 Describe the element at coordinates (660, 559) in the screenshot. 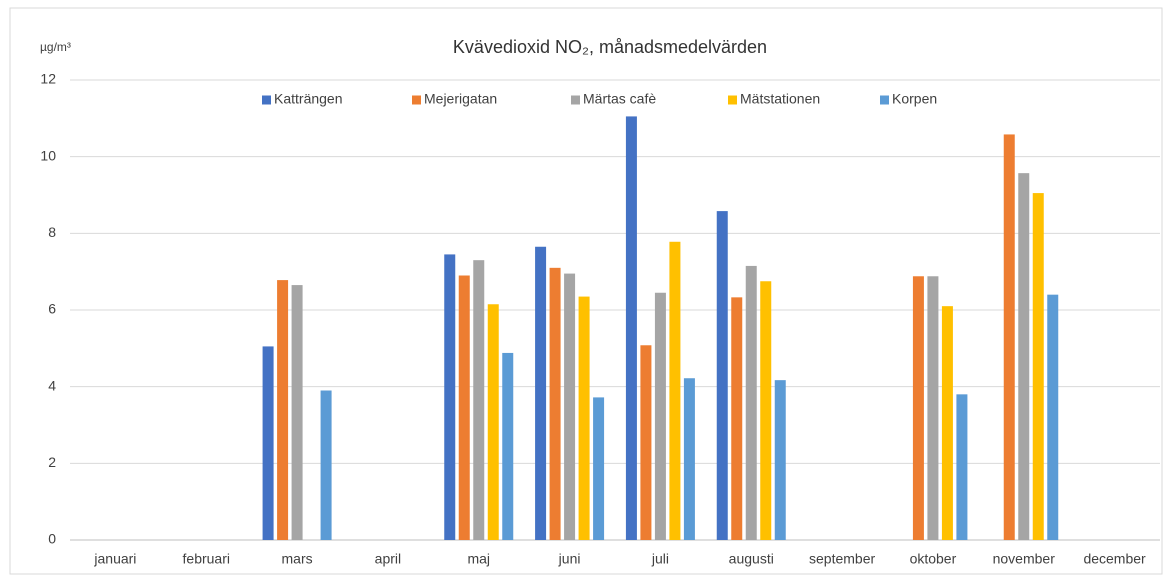

I see `x-tick-label: juli` at that location.